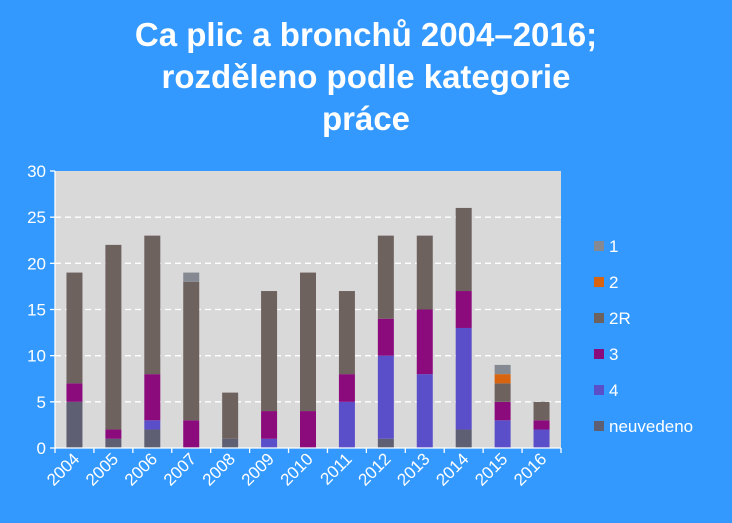 The image size is (732, 523). What do you see at coordinates (63, 469) in the screenshot?
I see `x-tick-label: 2004` at bounding box center [63, 469].